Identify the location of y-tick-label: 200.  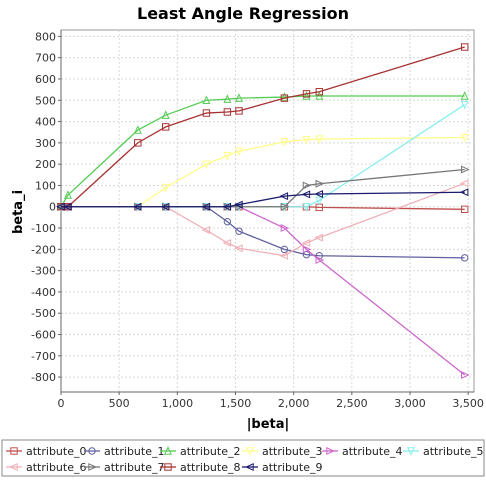
(45, 164).